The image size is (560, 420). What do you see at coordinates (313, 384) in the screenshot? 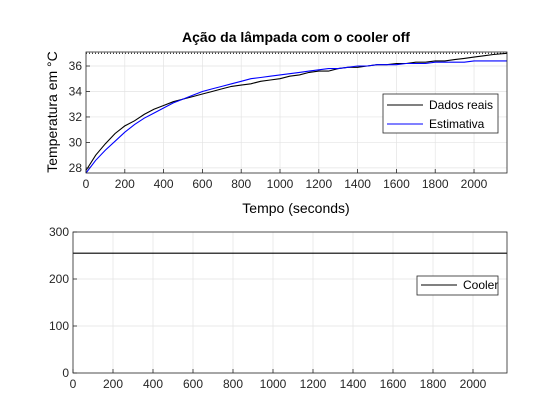
I see `bottom-x-tick-label: 1200` at bounding box center [313, 384].